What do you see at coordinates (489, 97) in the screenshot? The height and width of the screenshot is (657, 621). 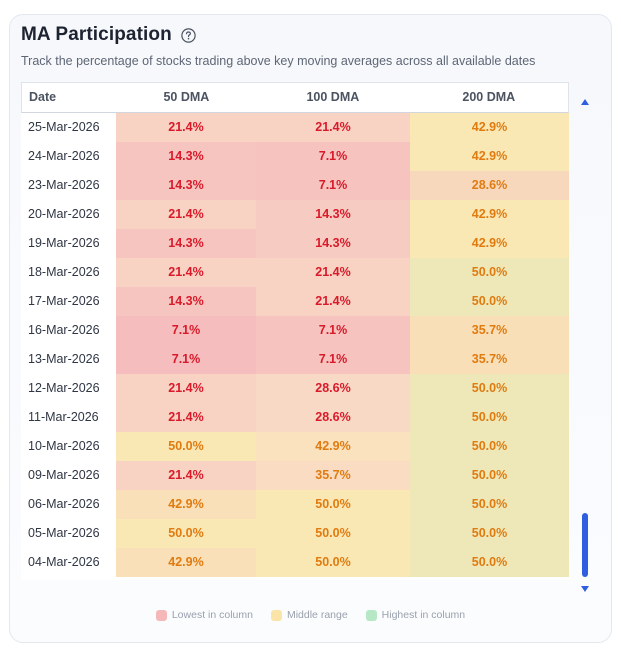 I see `header-200-dma: 200 DMA` at bounding box center [489, 97].